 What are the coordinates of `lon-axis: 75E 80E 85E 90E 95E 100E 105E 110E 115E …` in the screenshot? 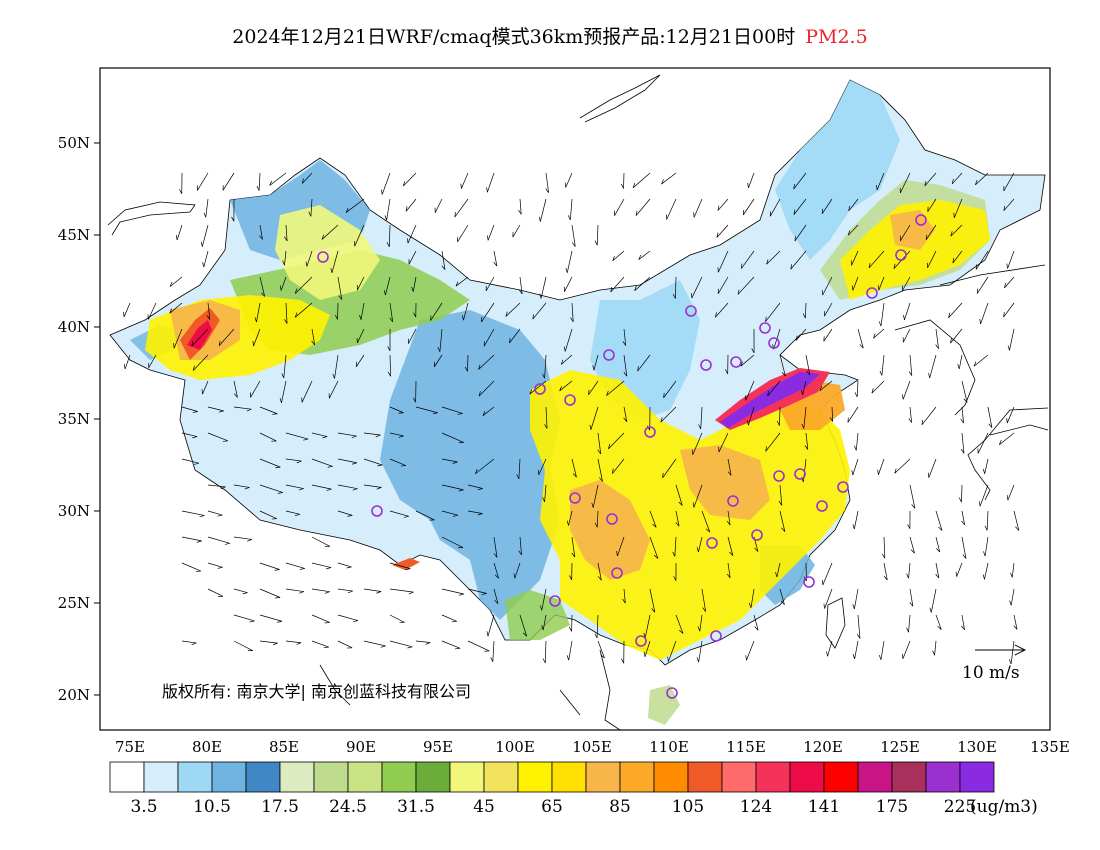 It's located at (592, 747).